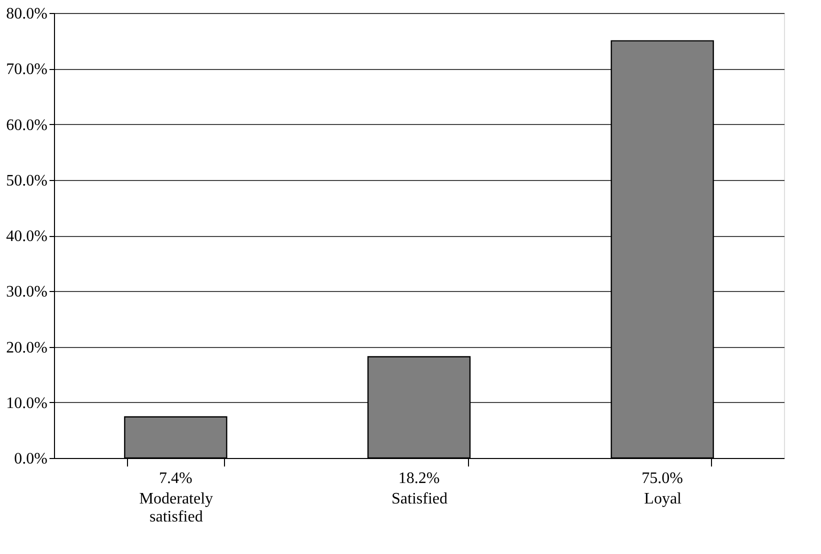 The width and height of the screenshot is (821, 554). I want to click on data-label: 75.0%, so click(662, 478).